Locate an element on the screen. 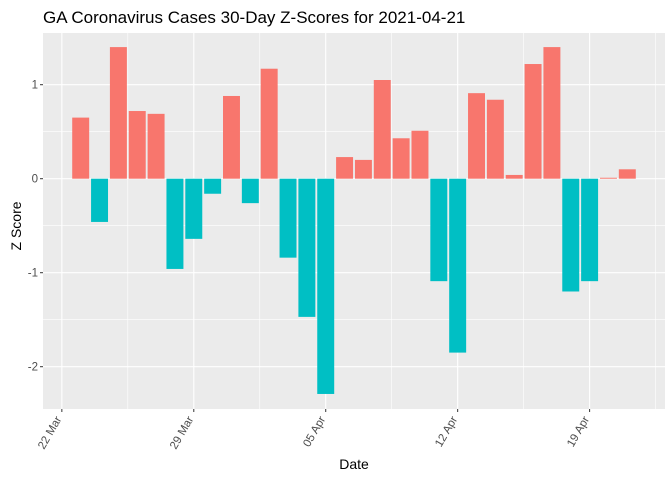 The height and width of the screenshot is (480, 672). y-axis-title: Z Score is located at coordinates (16, 225).